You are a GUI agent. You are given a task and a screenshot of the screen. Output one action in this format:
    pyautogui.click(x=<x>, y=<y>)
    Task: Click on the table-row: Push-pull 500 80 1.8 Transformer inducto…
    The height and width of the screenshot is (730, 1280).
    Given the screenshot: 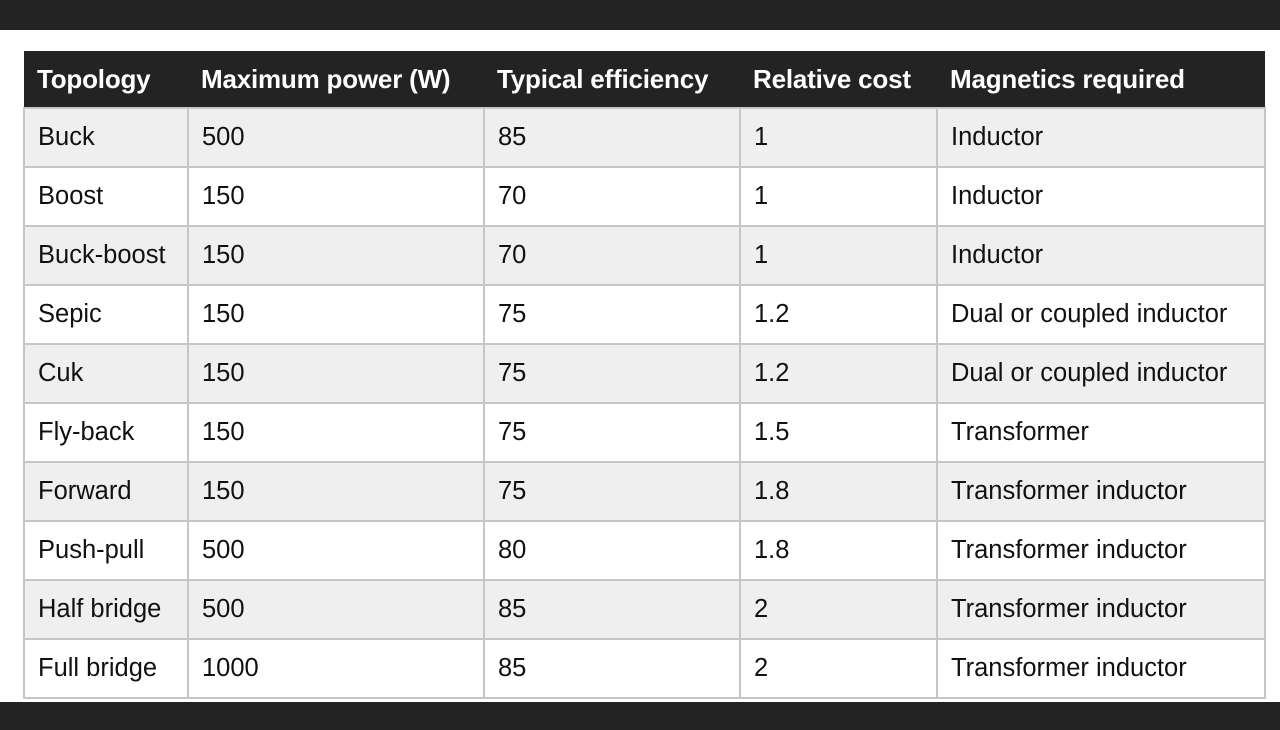 What is the action you would take?
    pyautogui.click(x=644, y=550)
    